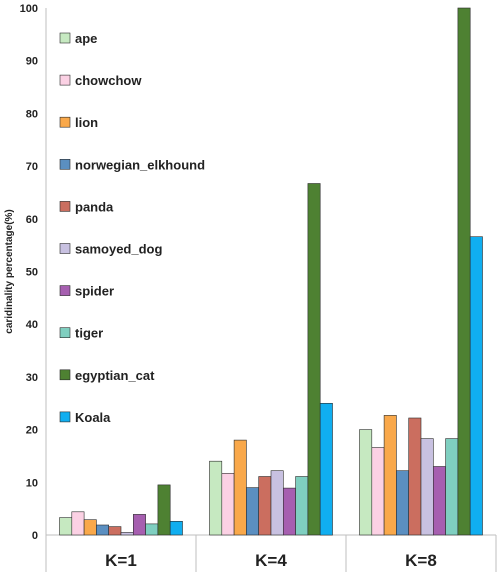 This screenshot has height=576, width=498. I want to click on bar-ape-k4, so click(216, 498).